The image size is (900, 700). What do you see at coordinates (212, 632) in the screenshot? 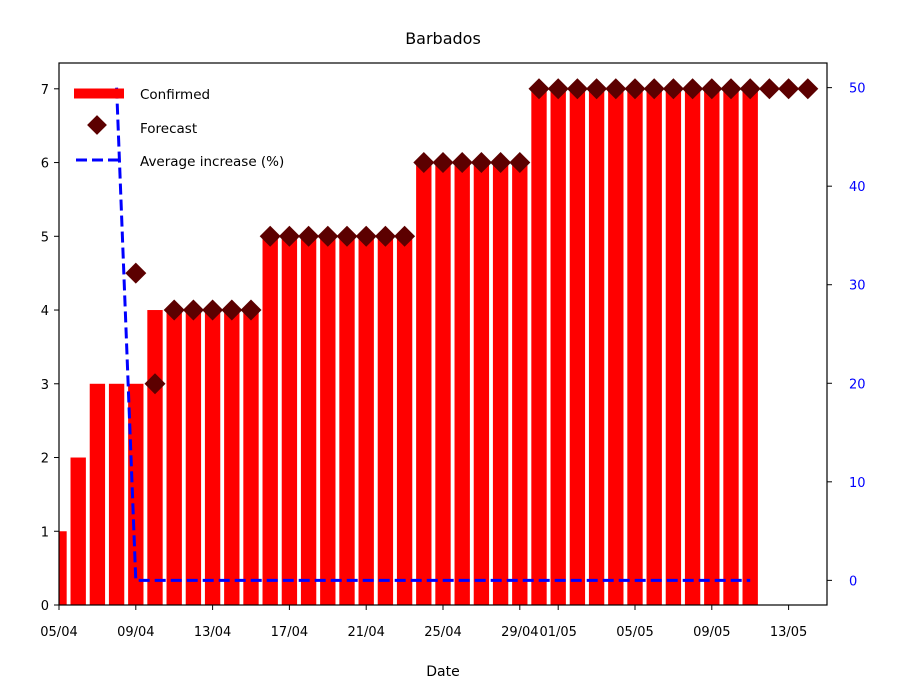
I see `x-tick-label: 13/04` at bounding box center [212, 632].